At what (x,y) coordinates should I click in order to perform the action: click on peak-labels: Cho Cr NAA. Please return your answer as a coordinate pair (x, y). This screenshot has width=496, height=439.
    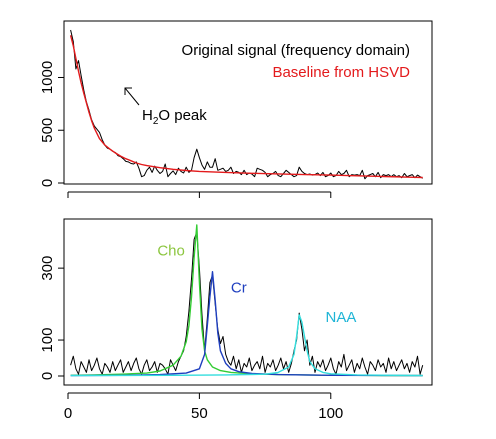
    Looking at the image, I should click on (256, 285).